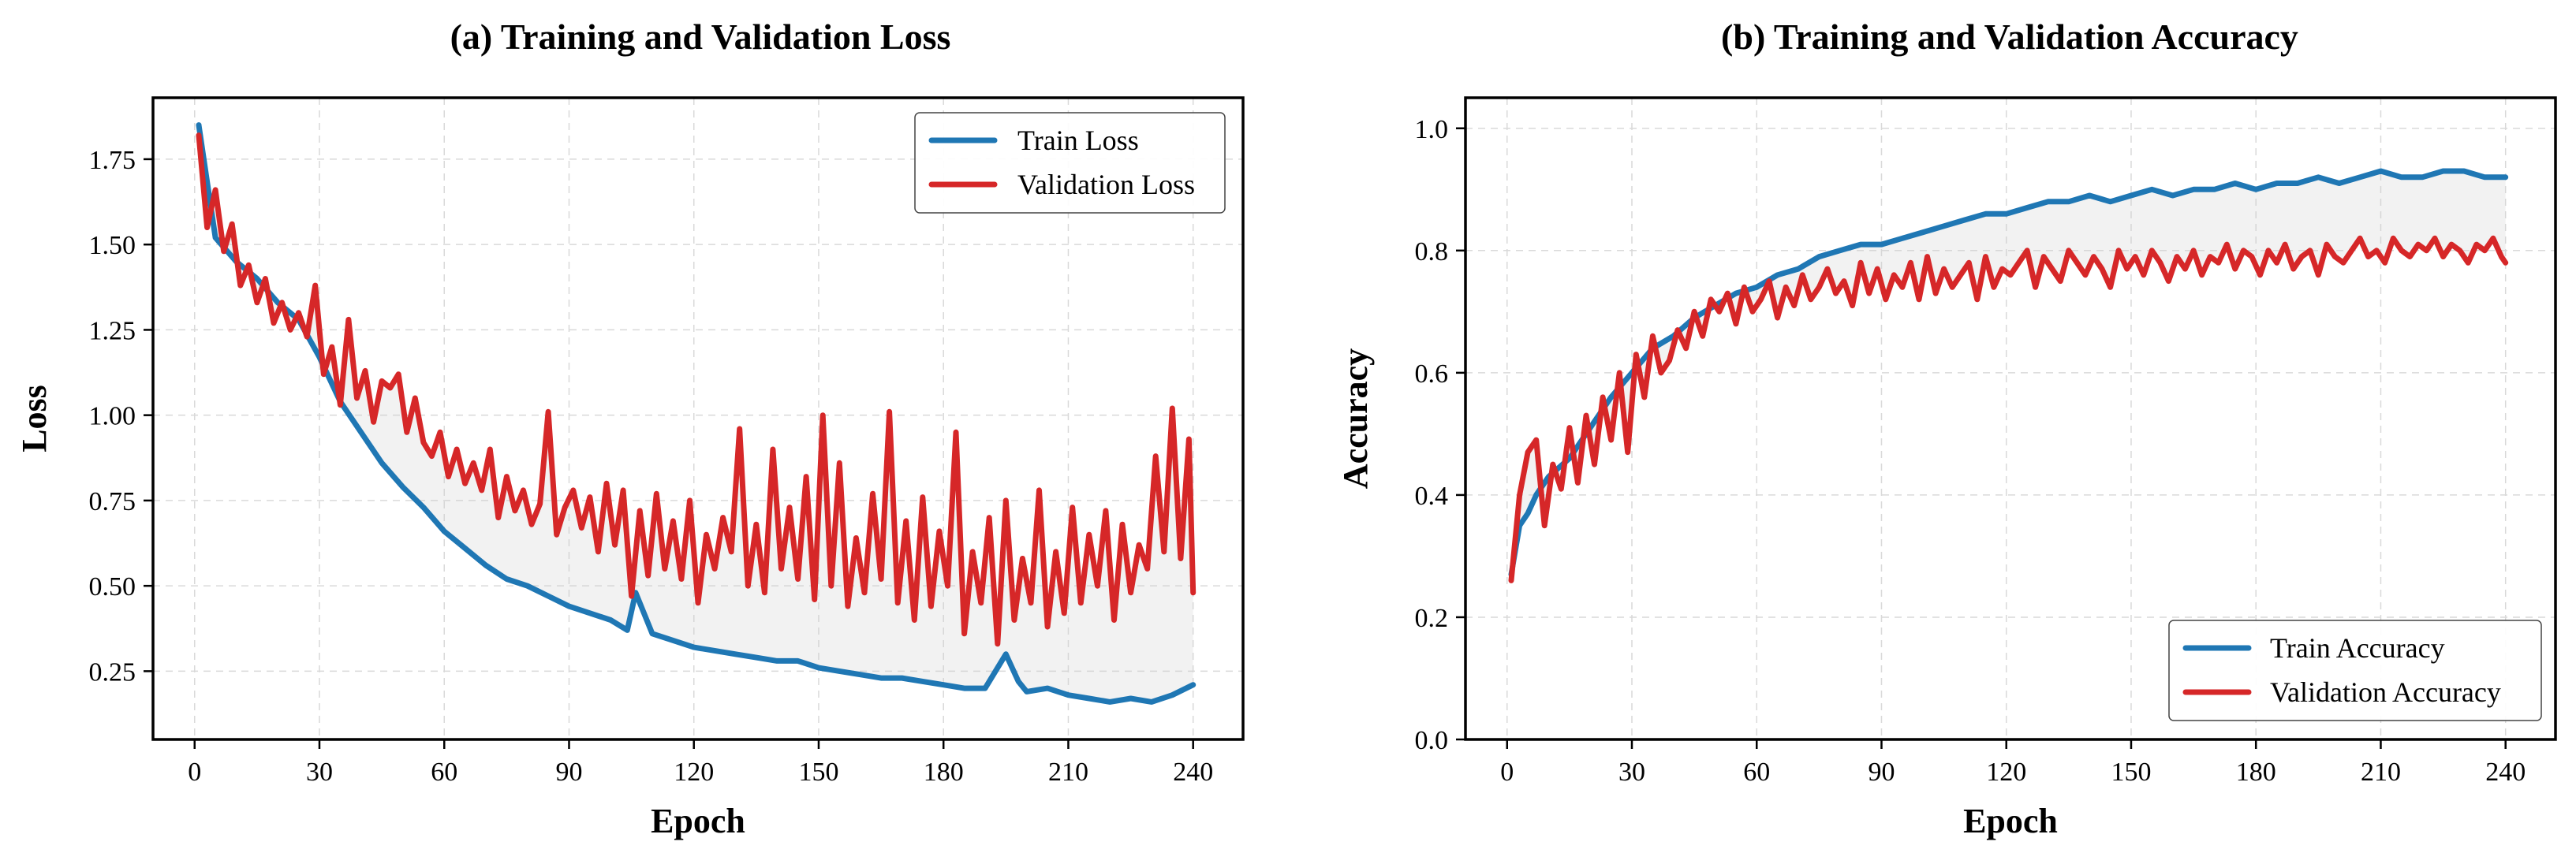 The width and height of the screenshot is (2576, 864). I want to click on accuracy-x-tick-label: 180, so click(2256, 773).